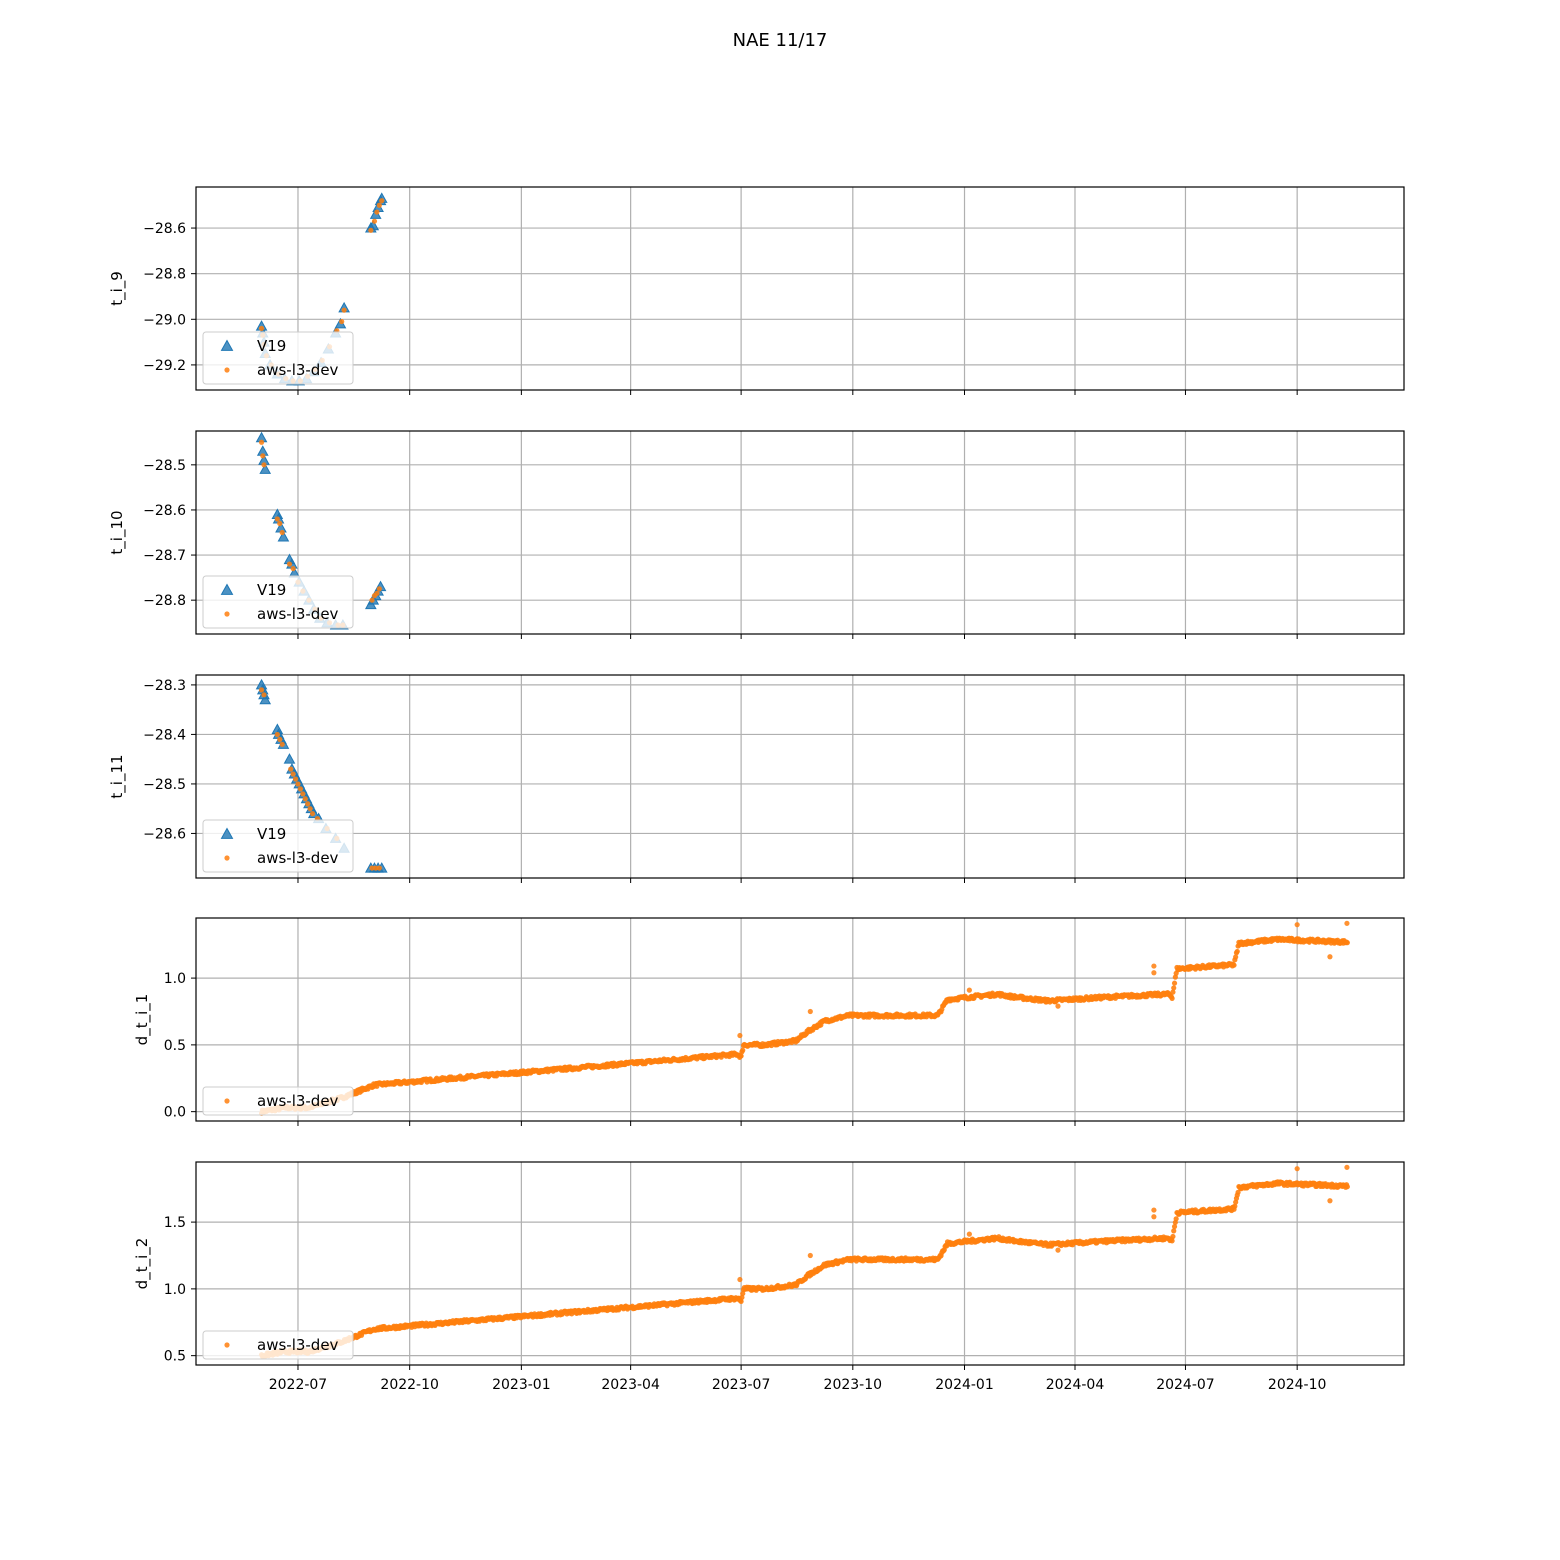 The height and width of the screenshot is (1560, 1560). I want to click on x-tick-label: 2023-07, so click(741, 1385).